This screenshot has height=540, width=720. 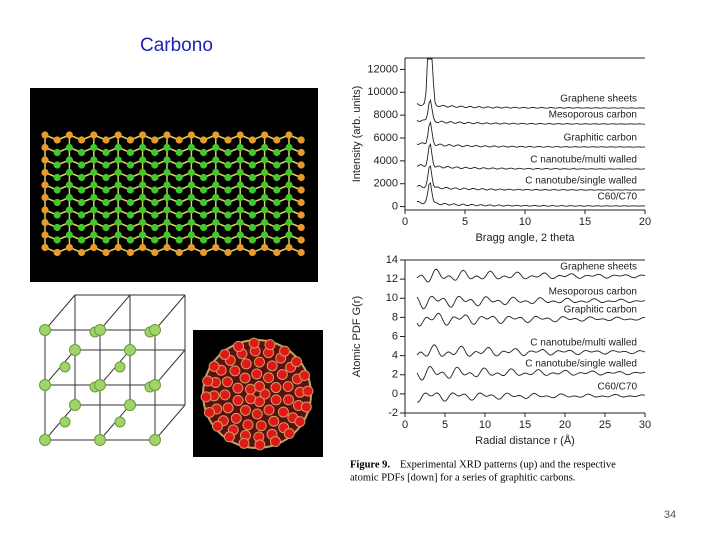 I want to click on y-tick-label: 4, so click(x=395, y=356).